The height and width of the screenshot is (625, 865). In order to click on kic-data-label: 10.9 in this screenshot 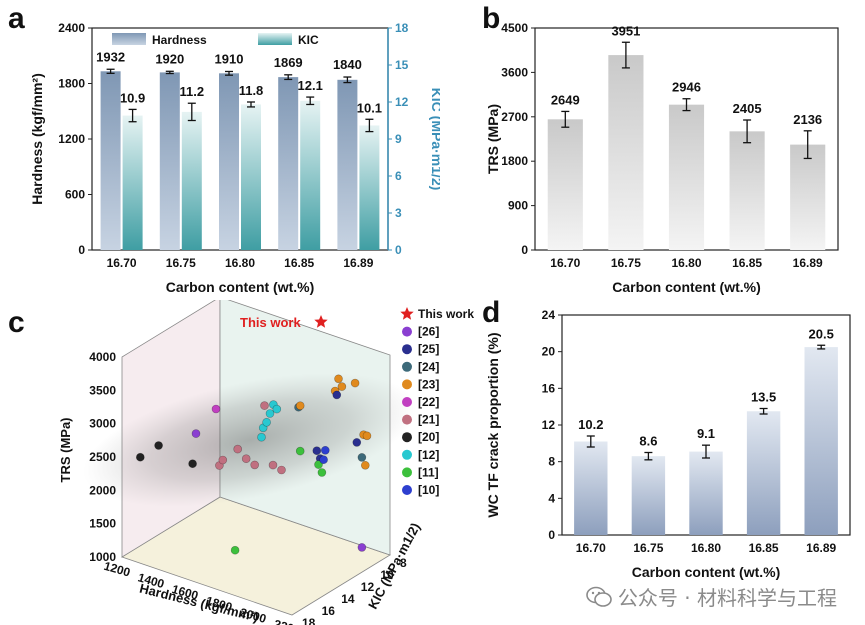, I will do `click(132, 97)`.